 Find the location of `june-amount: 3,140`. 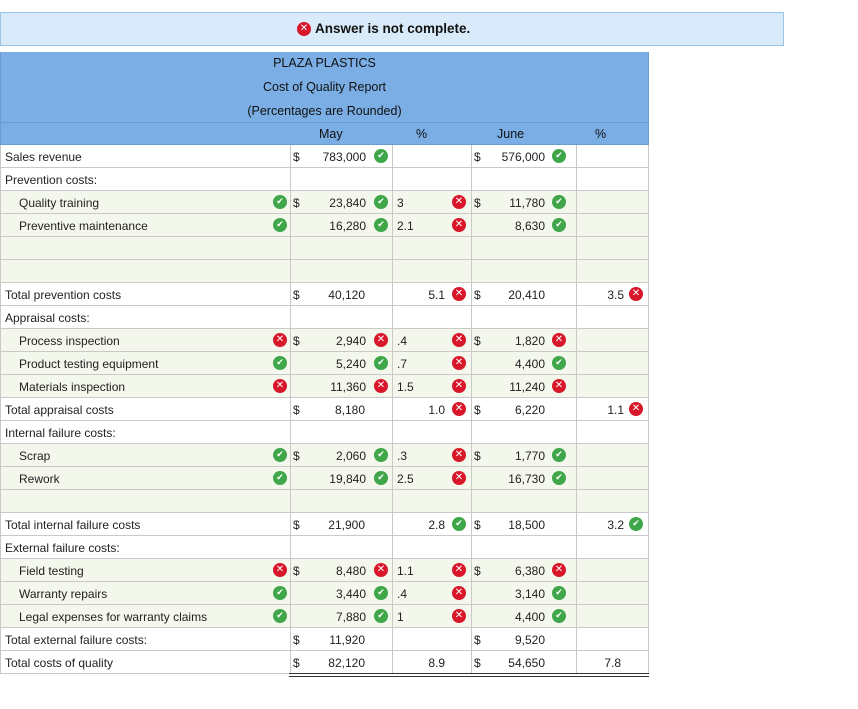

june-amount: 3,140 is located at coordinates (529, 594).